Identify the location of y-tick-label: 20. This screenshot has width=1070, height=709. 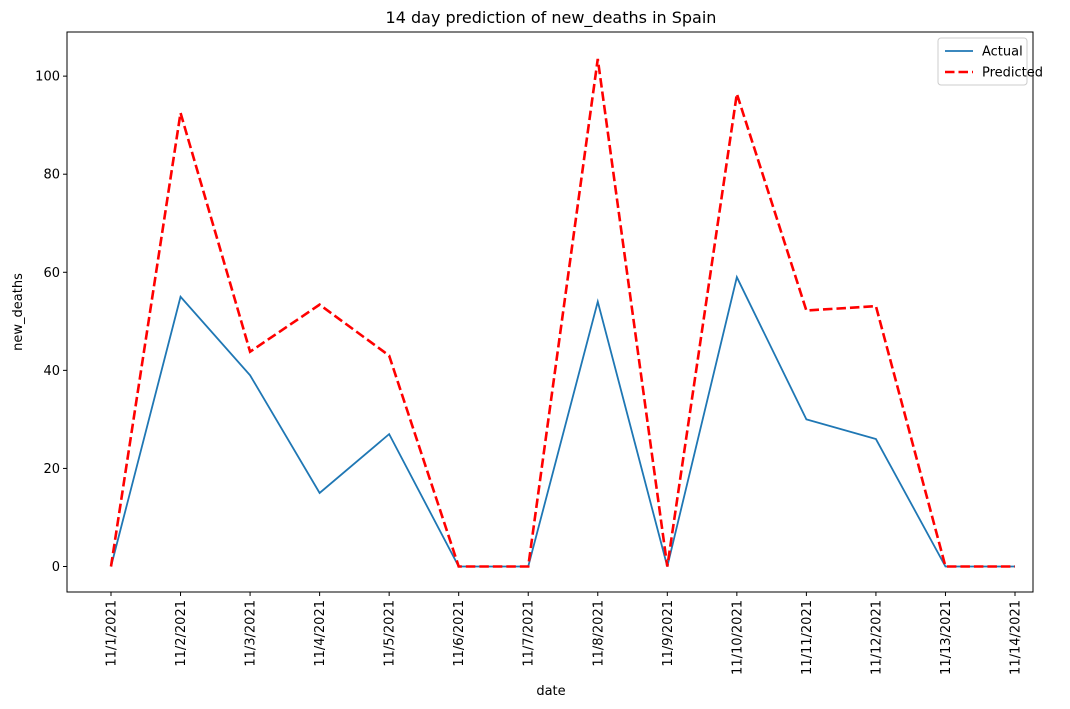
(51, 469).